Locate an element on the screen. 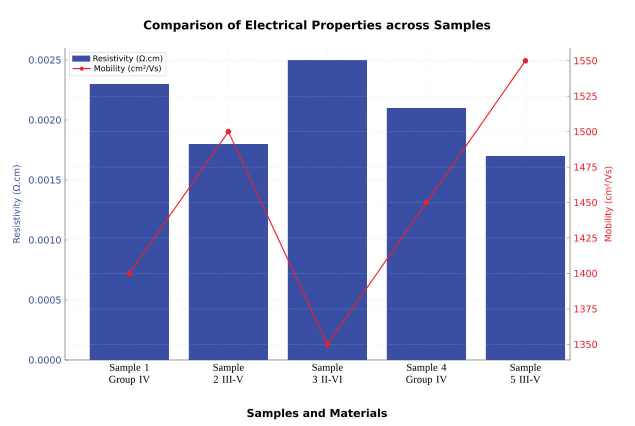 The width and height of the screenshot is (635, 426). x-tick-label: Sample 3 II-VI is located at coordinates (327, 373).